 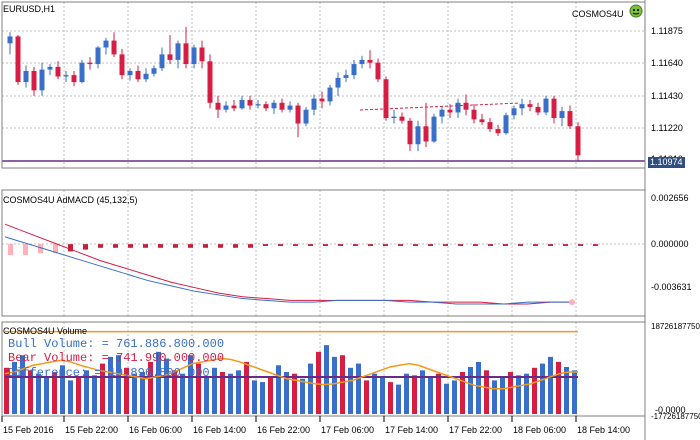 I want to click on time-tick: 18 Feb 06:00, so click(x=540, y=430).